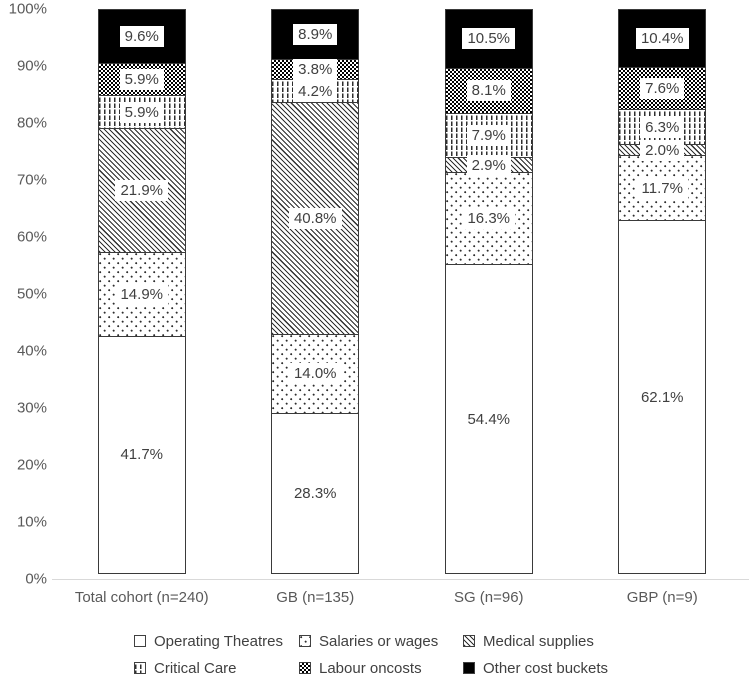 This screenshot has width=749, height=681. I want to click on bar-segment: 54.4%, so click(488, 419).